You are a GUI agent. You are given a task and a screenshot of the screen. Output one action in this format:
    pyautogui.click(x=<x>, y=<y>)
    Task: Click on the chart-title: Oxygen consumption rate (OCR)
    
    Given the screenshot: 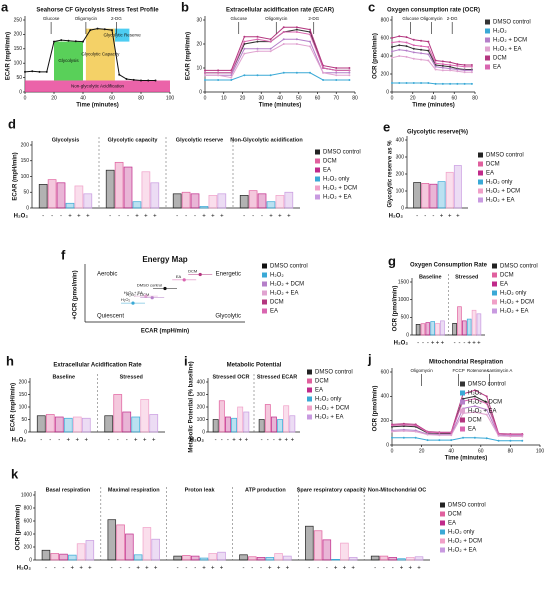 What is the action you would take?
    pyautogui.click(x=433, y=11)
    